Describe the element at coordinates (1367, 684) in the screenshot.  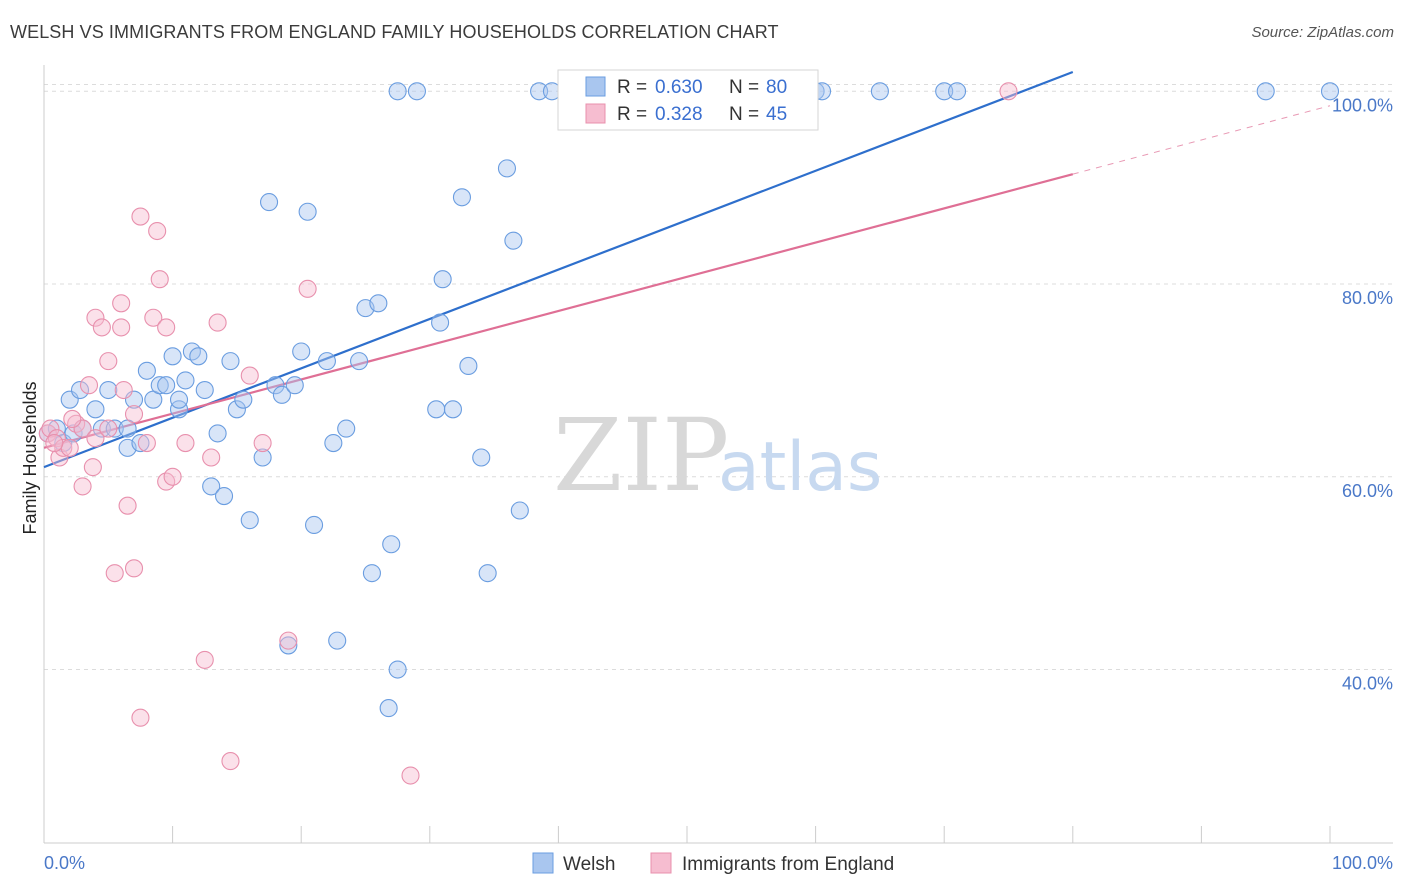
I see `y-tick-label: 40.0%` at that location.